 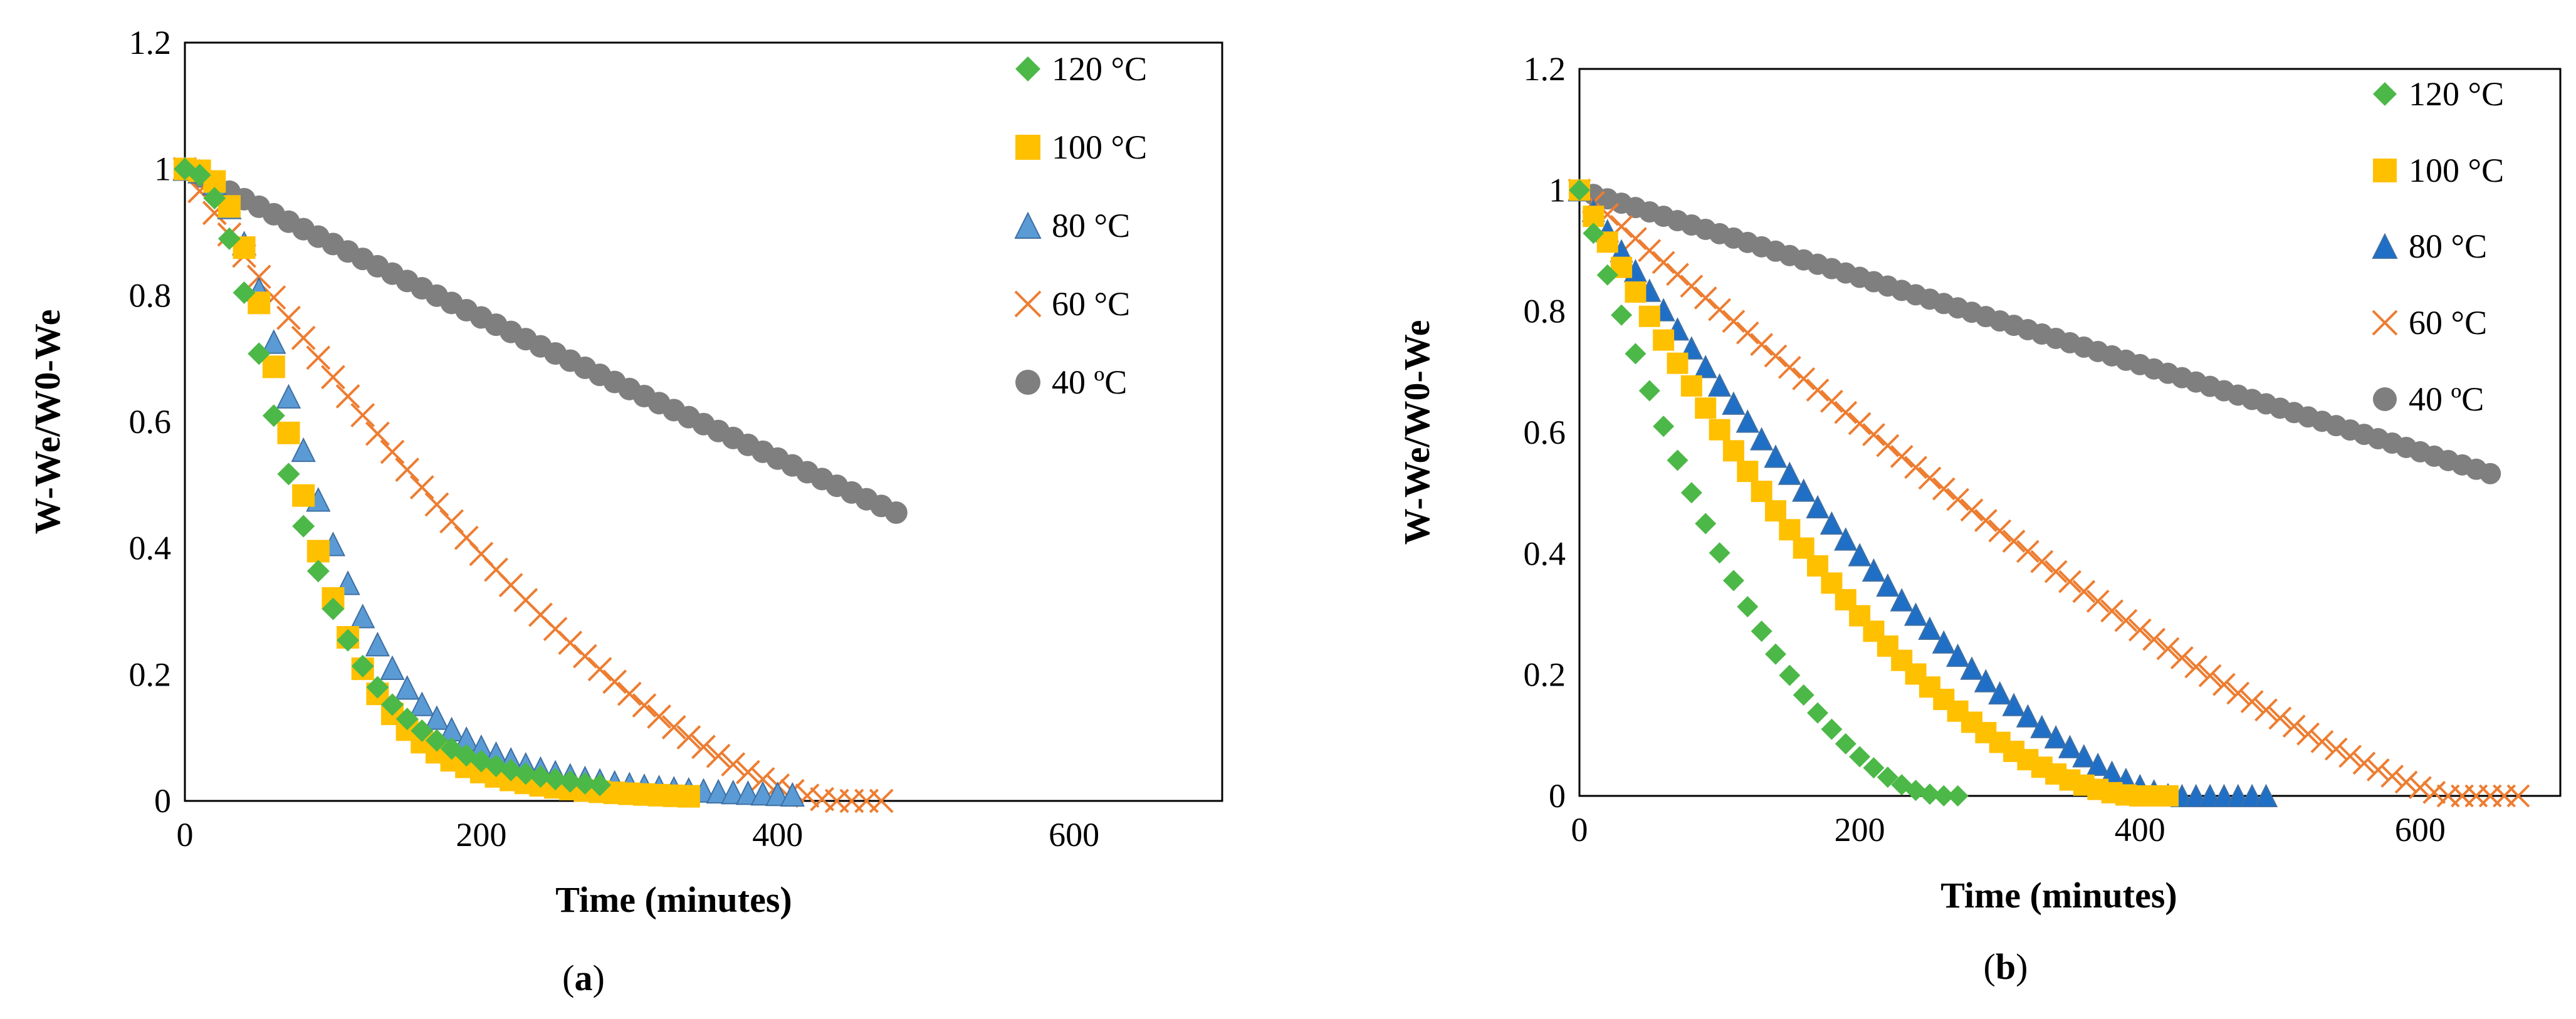 What do you see at coordinates (1579, 830) in the screenshot?
I see `x-tick-label: 0` at bounding box center [1579, 830].